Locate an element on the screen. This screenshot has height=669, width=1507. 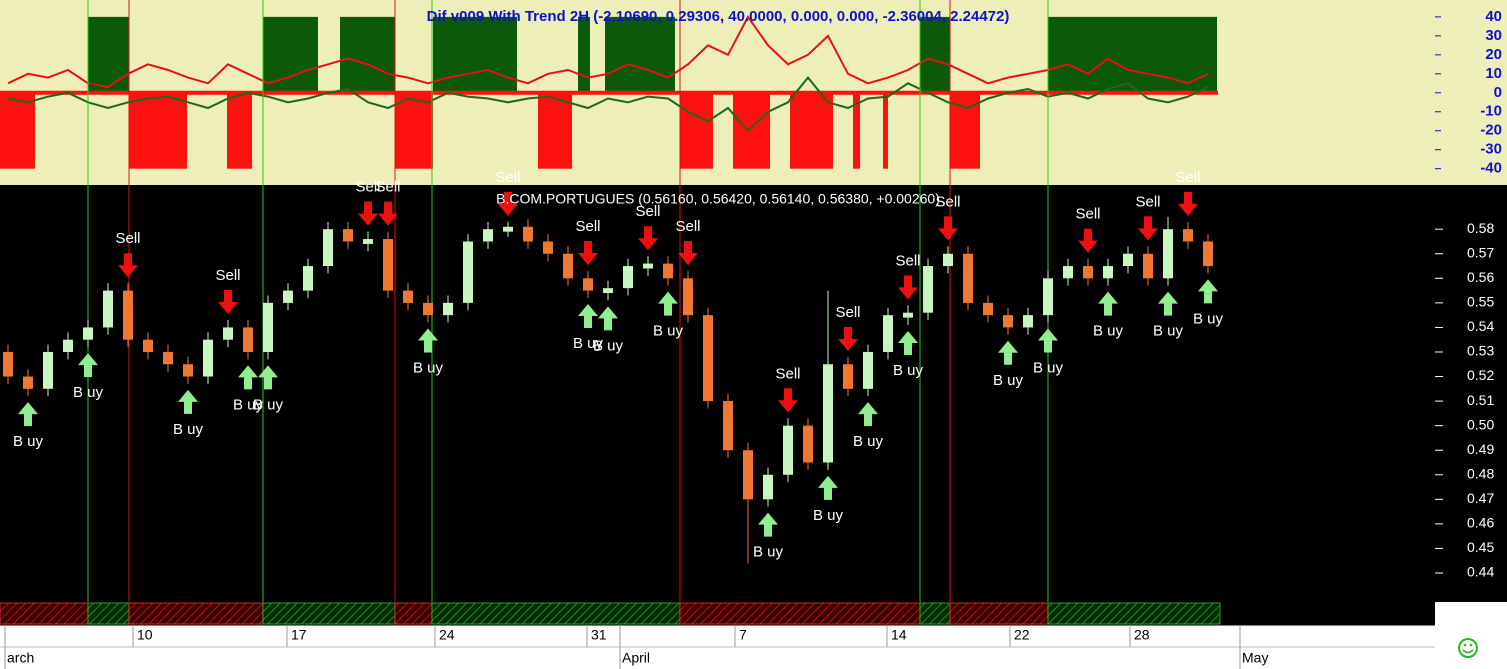
y-tick-label: 30 is located at coordinates (1493, 35).